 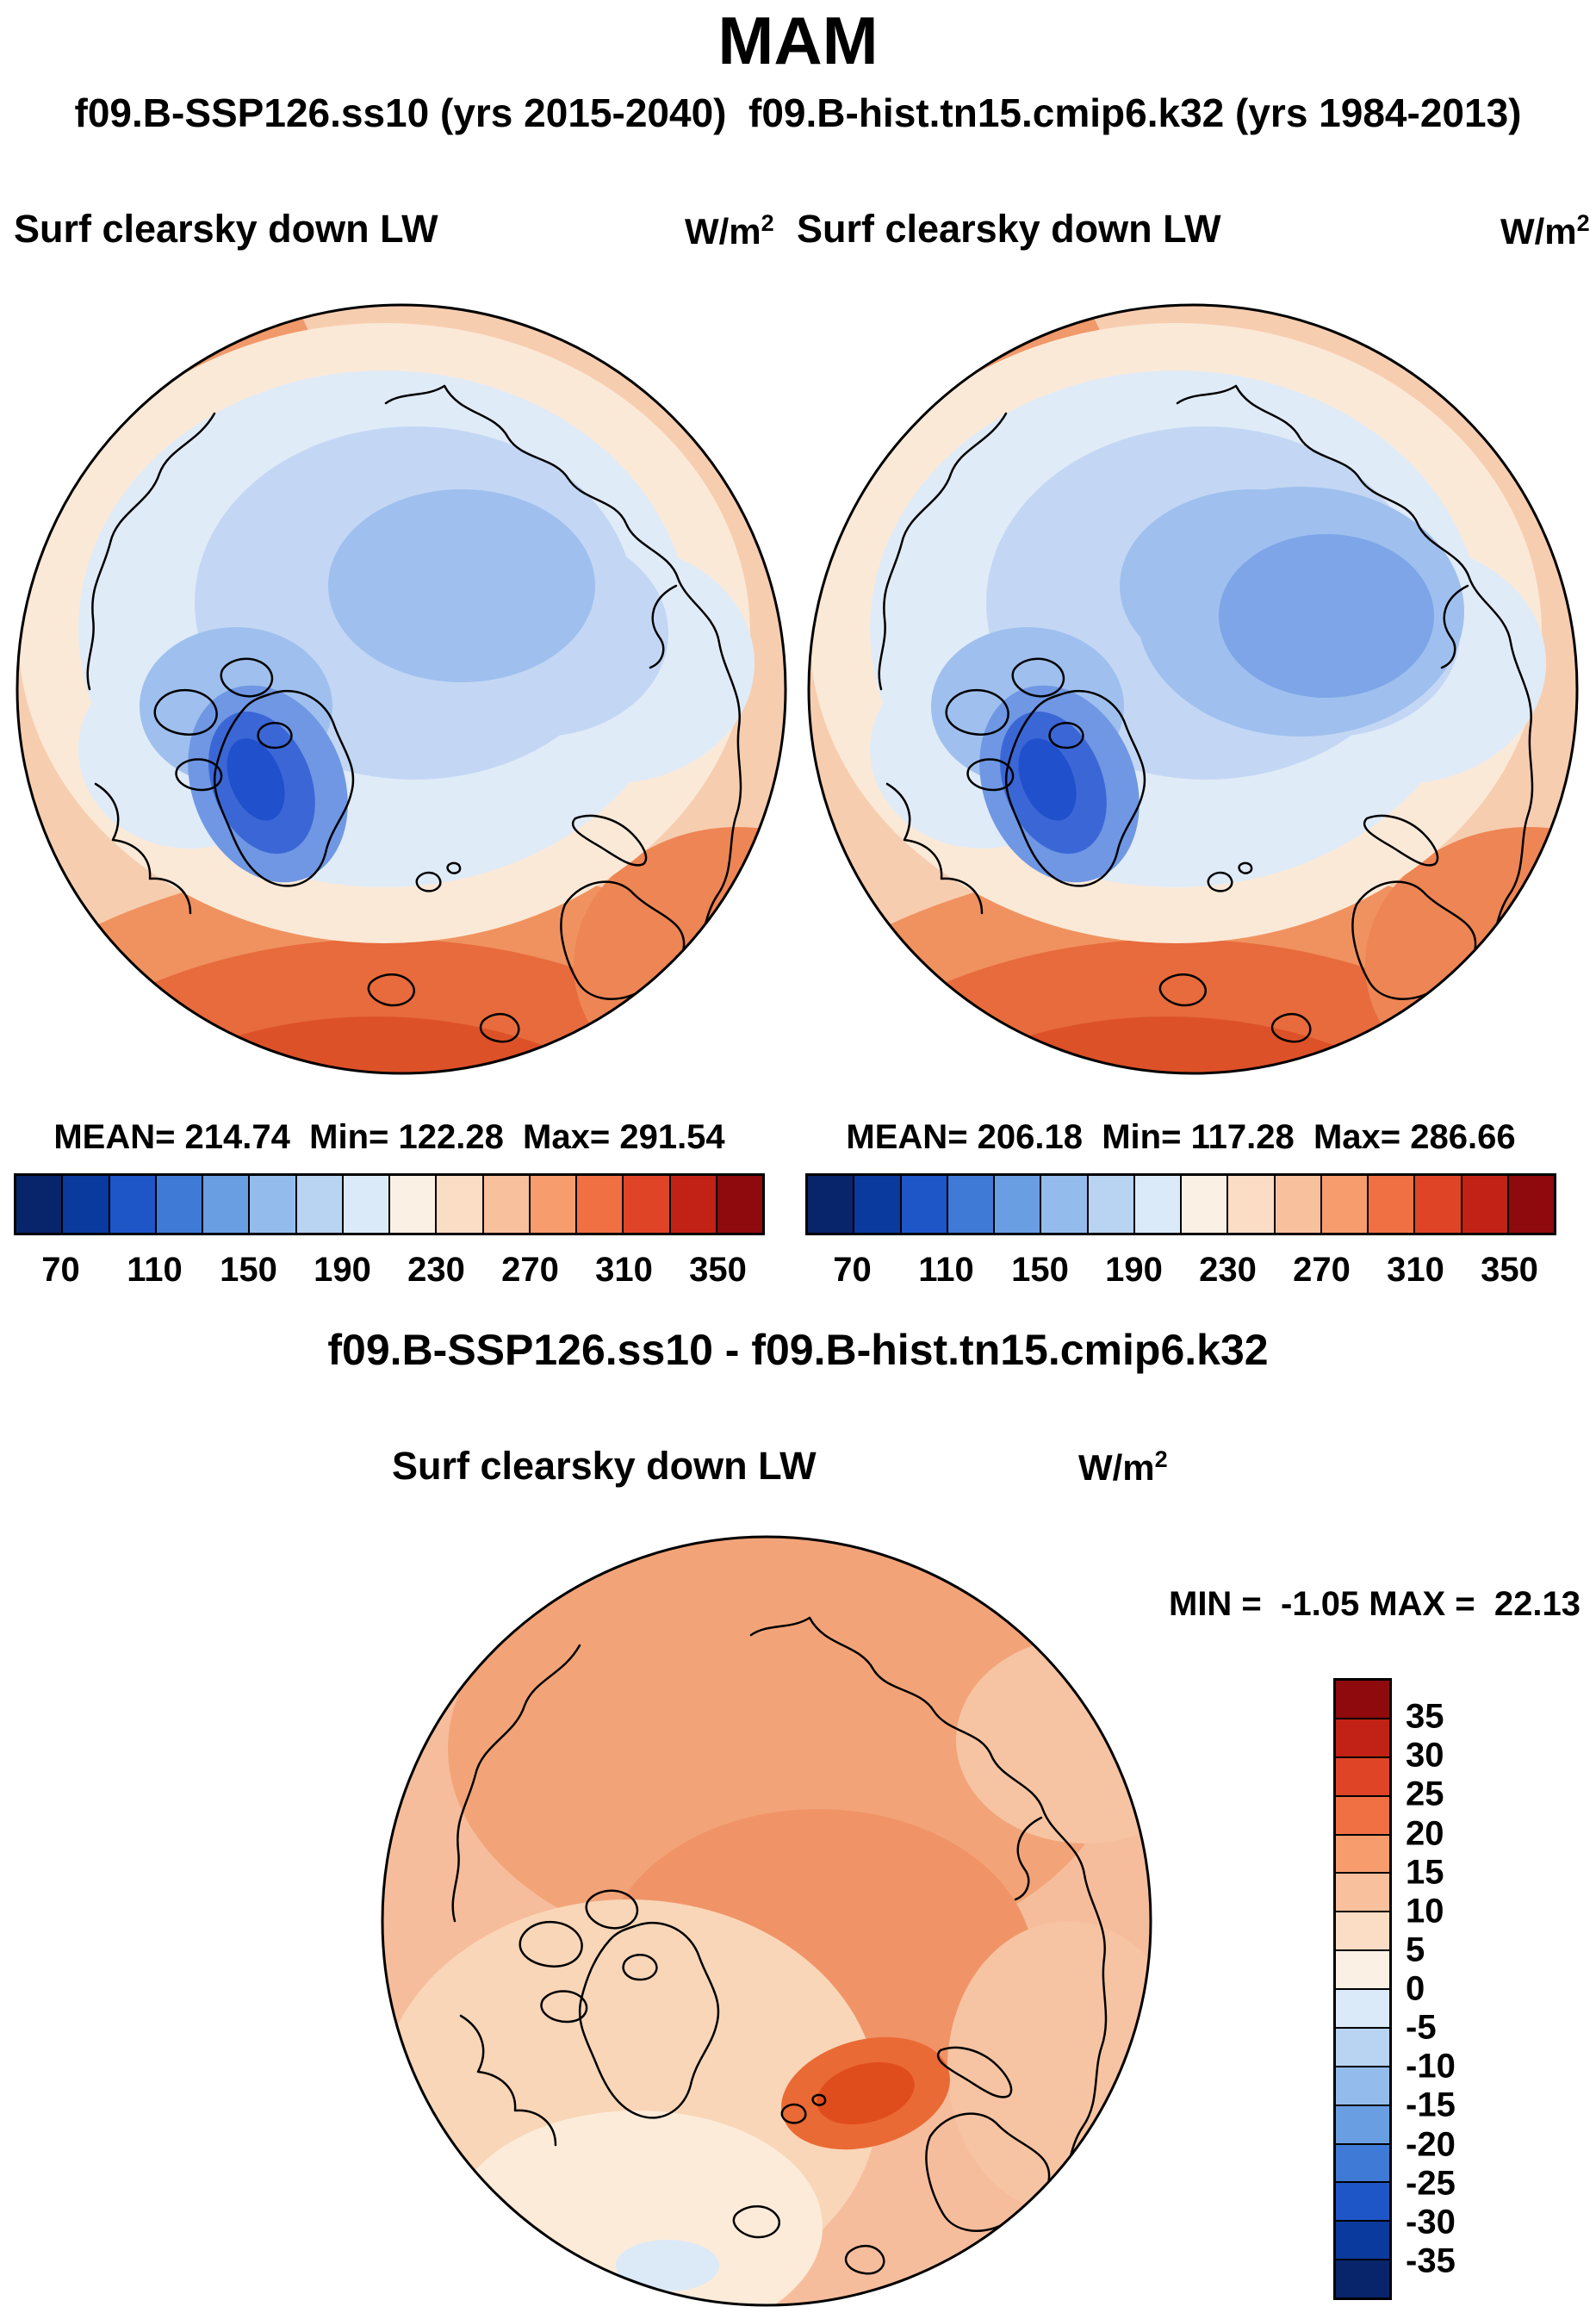 What do you see at coordinates (1431, 2105) in the screenshot?
I see `colorbar-tick-label: -15` at bounding box center [1431, 2105].